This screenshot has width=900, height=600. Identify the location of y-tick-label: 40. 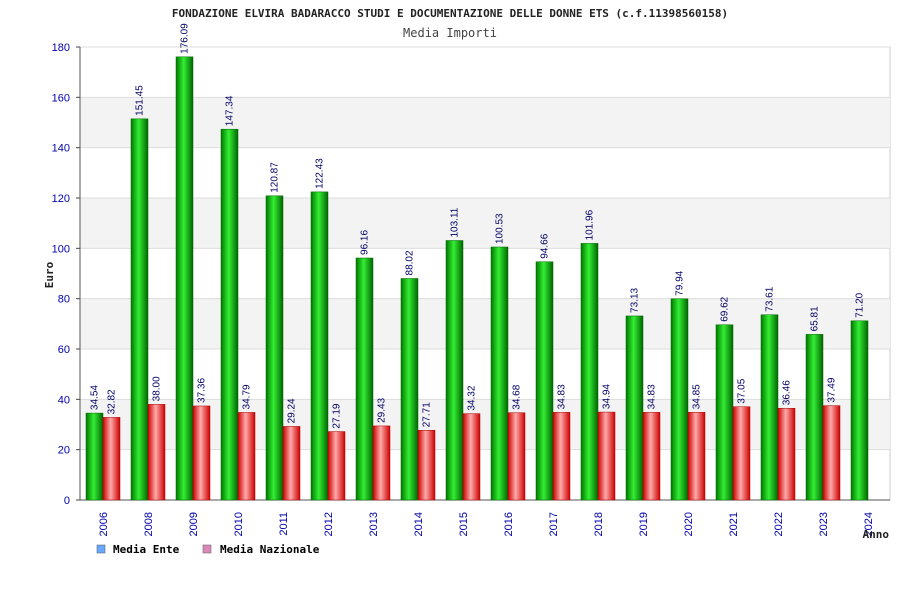
(64, 400).